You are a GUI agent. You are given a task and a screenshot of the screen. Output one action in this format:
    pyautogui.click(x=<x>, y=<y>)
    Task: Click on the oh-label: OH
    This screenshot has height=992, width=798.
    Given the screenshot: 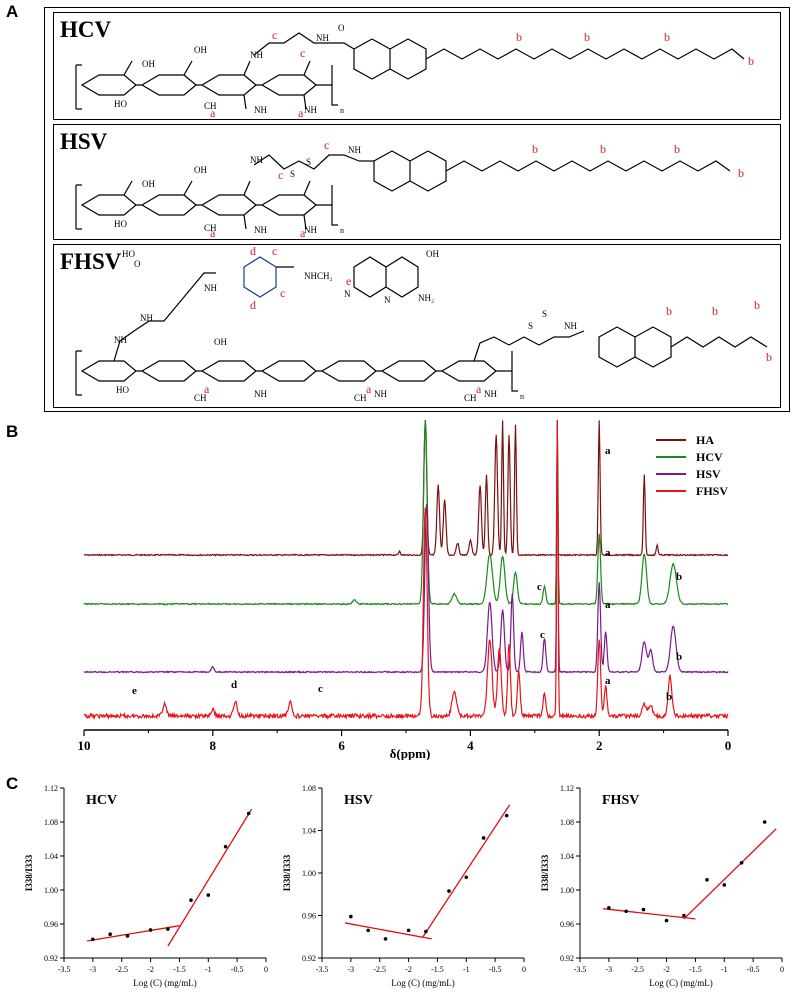 What is the action you would take?
    pyautogui.click(x=148, y=64)
    